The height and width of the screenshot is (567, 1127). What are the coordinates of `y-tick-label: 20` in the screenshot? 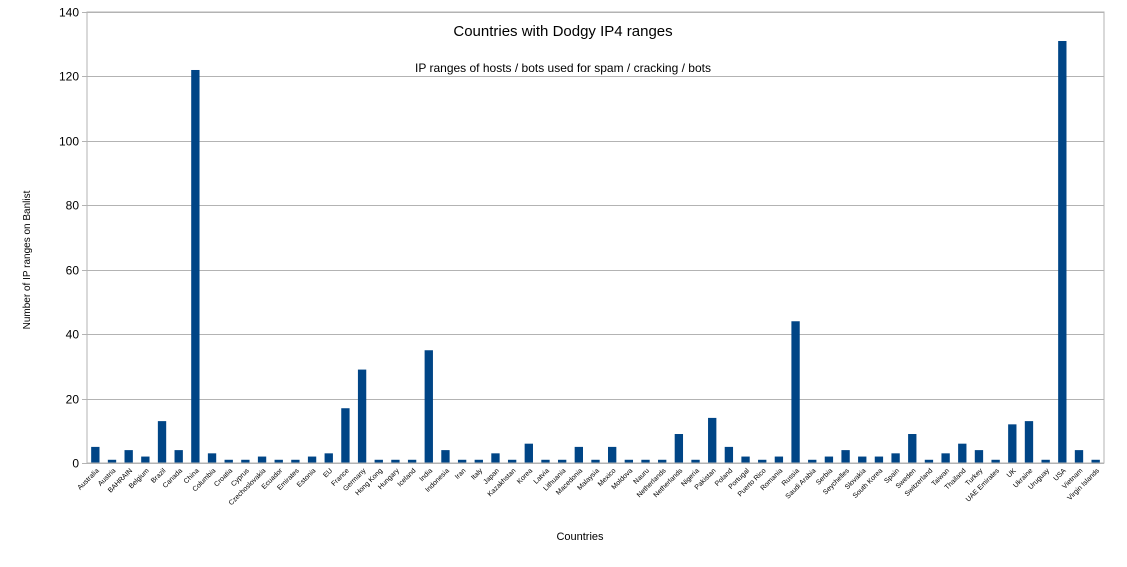 It's located at (73, 400).